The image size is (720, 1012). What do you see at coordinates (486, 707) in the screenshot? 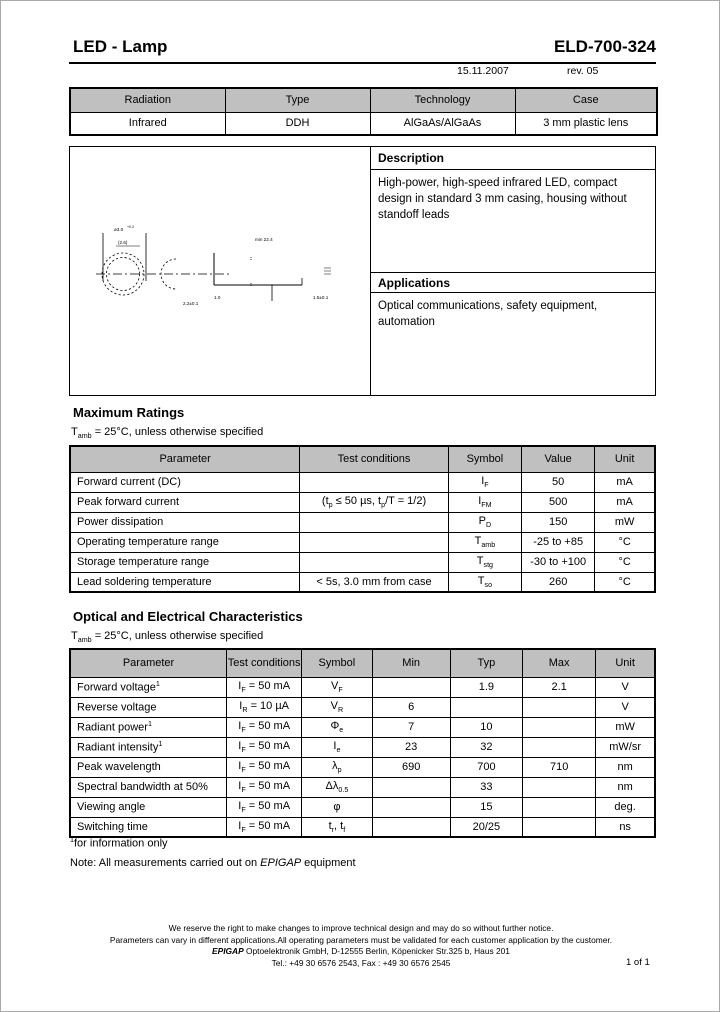
I see `typ-cell` at bounding box center [486, 707].